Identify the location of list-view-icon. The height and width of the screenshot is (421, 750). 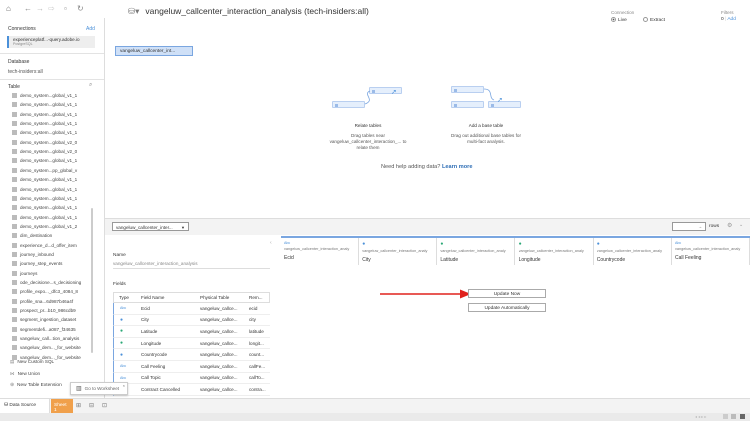
(733, 416).